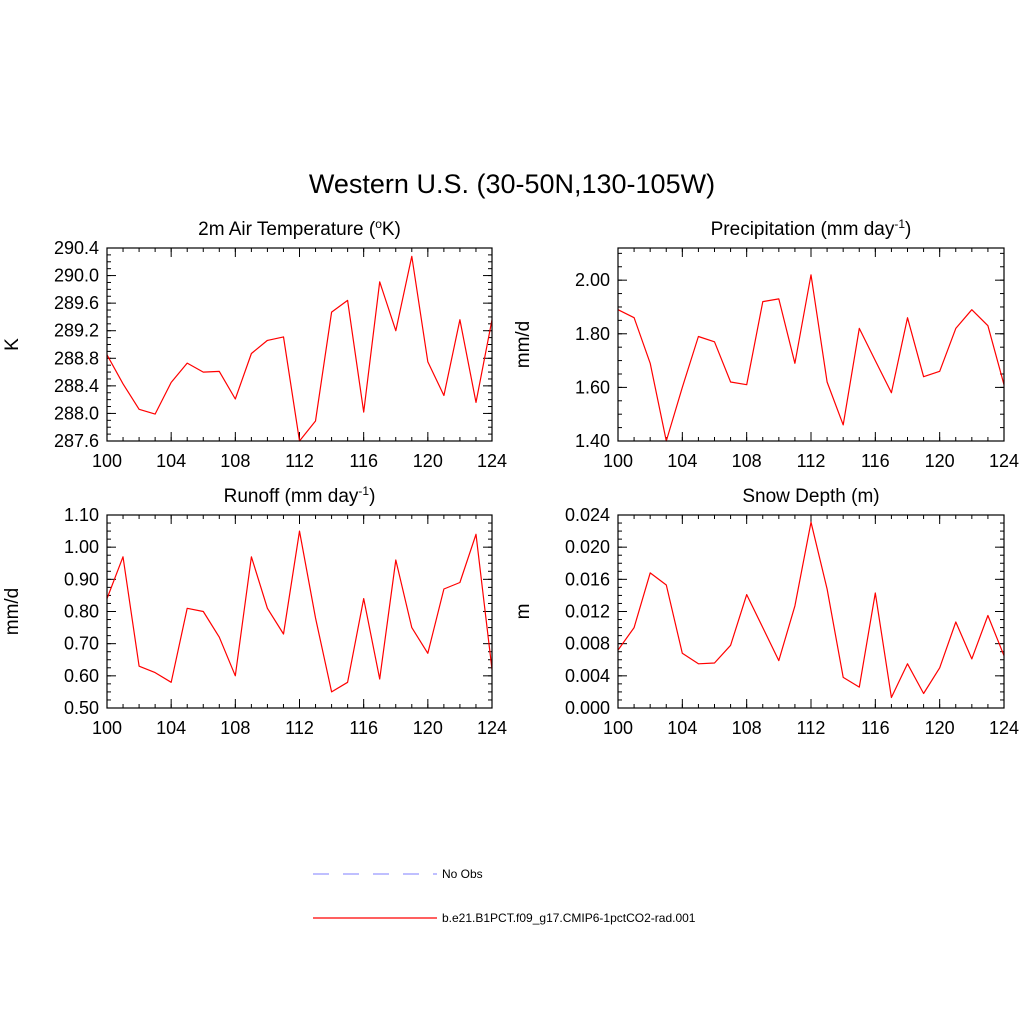  Describe the element at coordinates (587, 515) in the screenshot. I see `y-tick-label: 0.024` at that location.